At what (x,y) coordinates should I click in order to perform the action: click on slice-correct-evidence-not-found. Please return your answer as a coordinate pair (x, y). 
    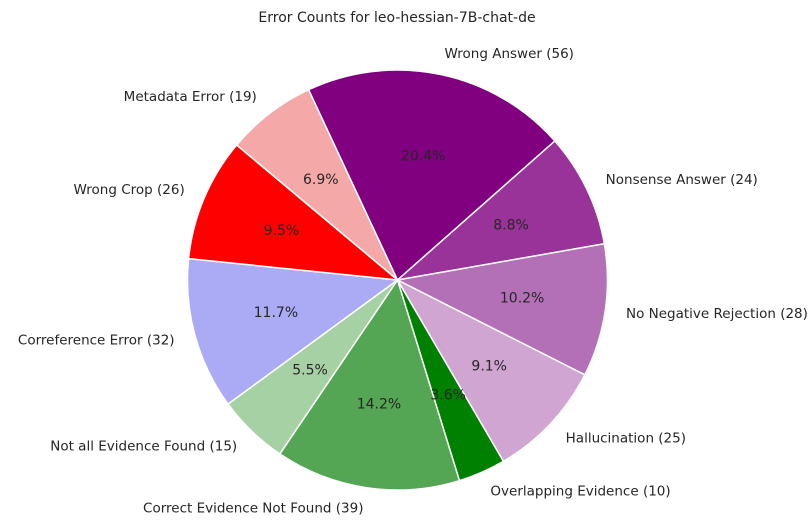
    Looking at the image, I should click on (369, 384).